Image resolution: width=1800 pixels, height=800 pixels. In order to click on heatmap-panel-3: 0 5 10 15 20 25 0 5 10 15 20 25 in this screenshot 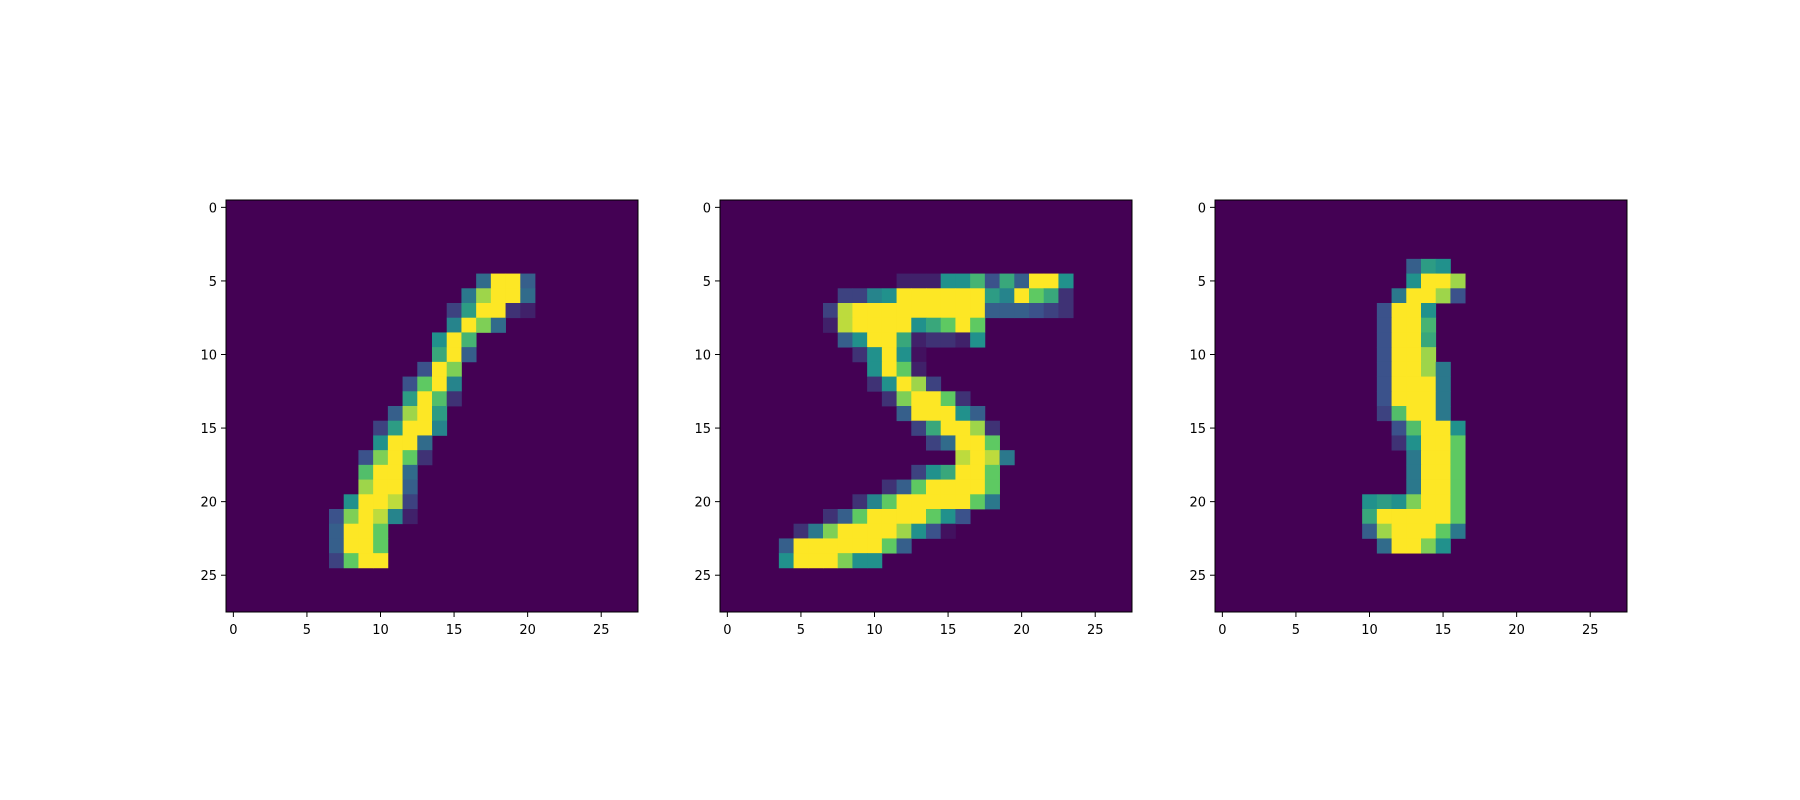, I will do `click(1408, 418)`.